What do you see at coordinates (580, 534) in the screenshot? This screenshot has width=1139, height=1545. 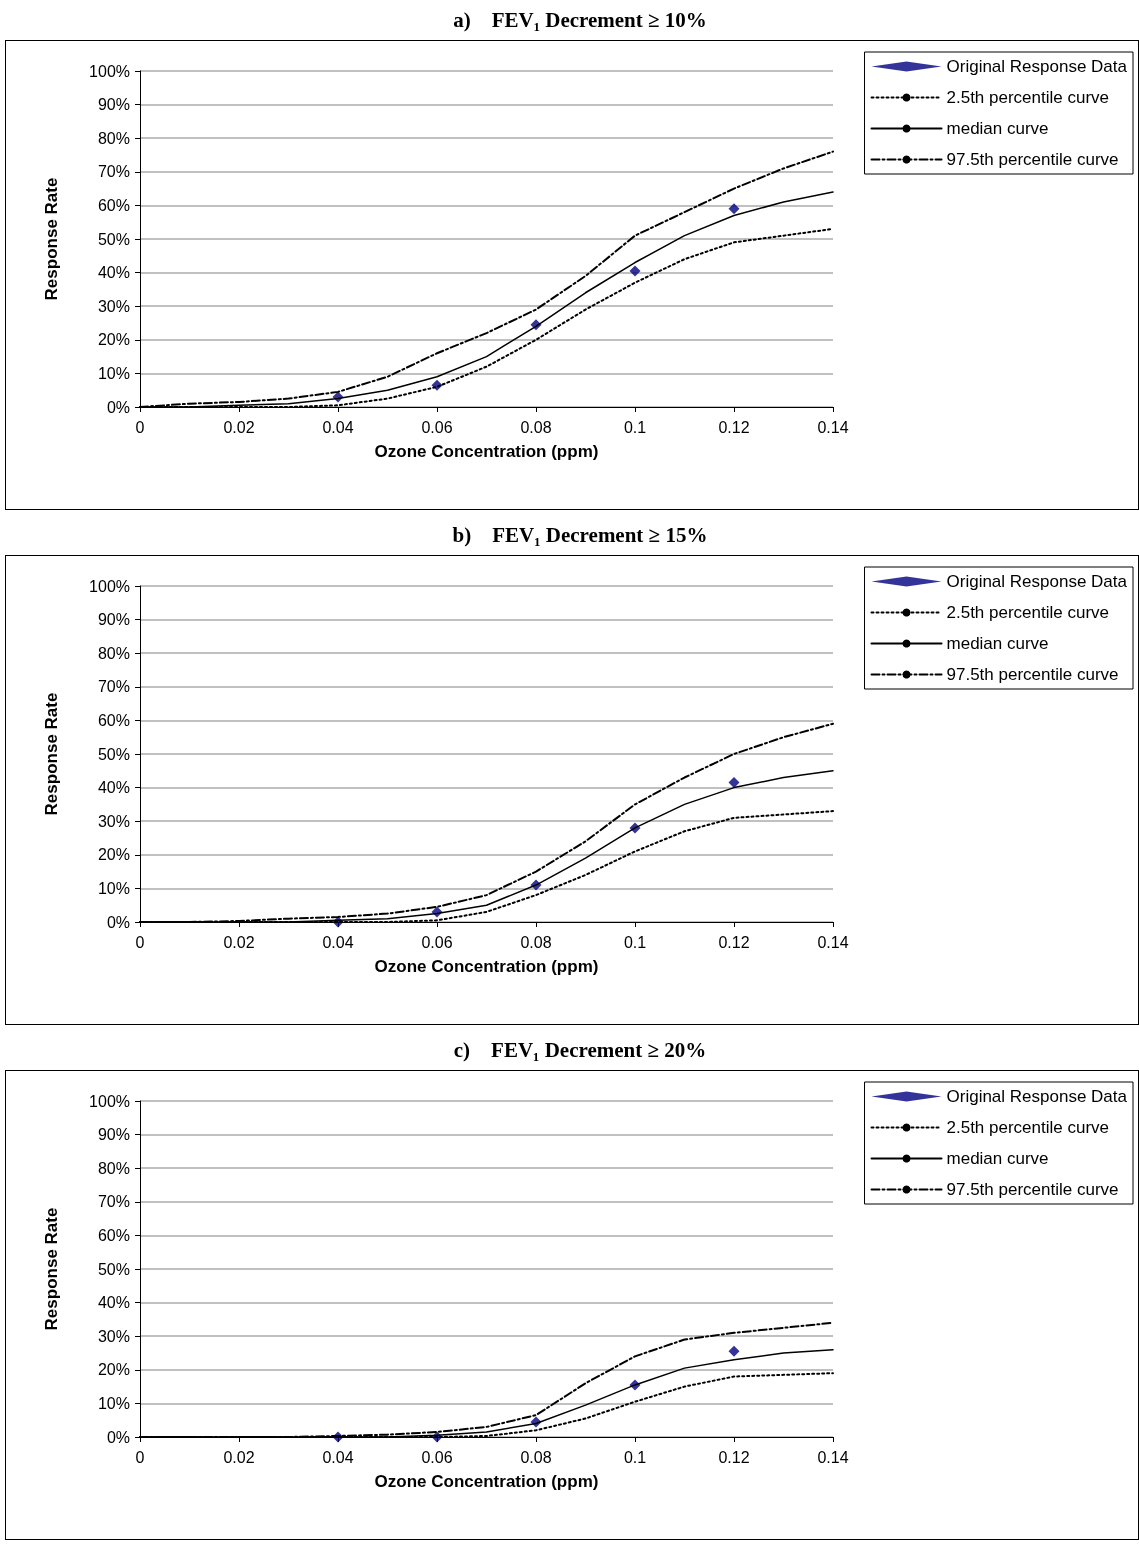 I see `chart-title: b) FEV₁ Decrement ≥ 15%` at bounding box center [580, 534].